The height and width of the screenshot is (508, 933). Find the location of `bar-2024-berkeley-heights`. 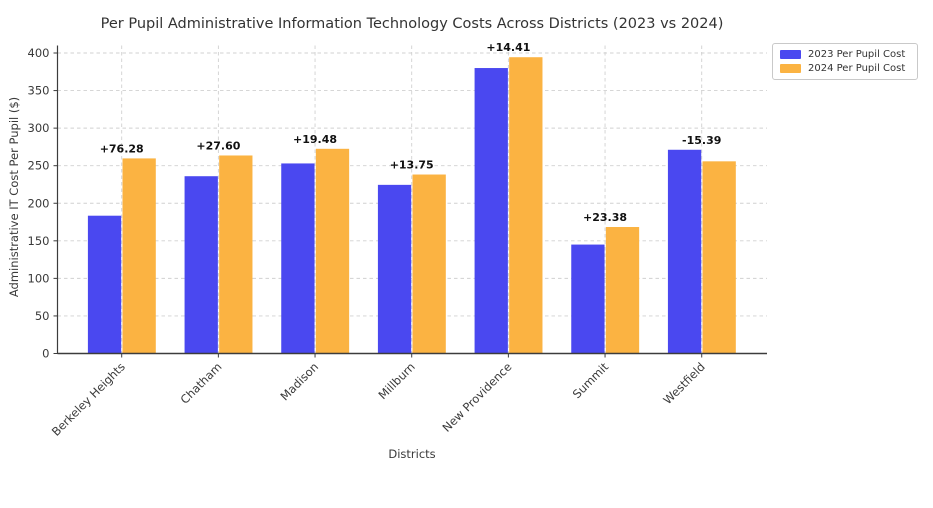

bar-2024-berkeley-heights is located at coordinates (139, 256).